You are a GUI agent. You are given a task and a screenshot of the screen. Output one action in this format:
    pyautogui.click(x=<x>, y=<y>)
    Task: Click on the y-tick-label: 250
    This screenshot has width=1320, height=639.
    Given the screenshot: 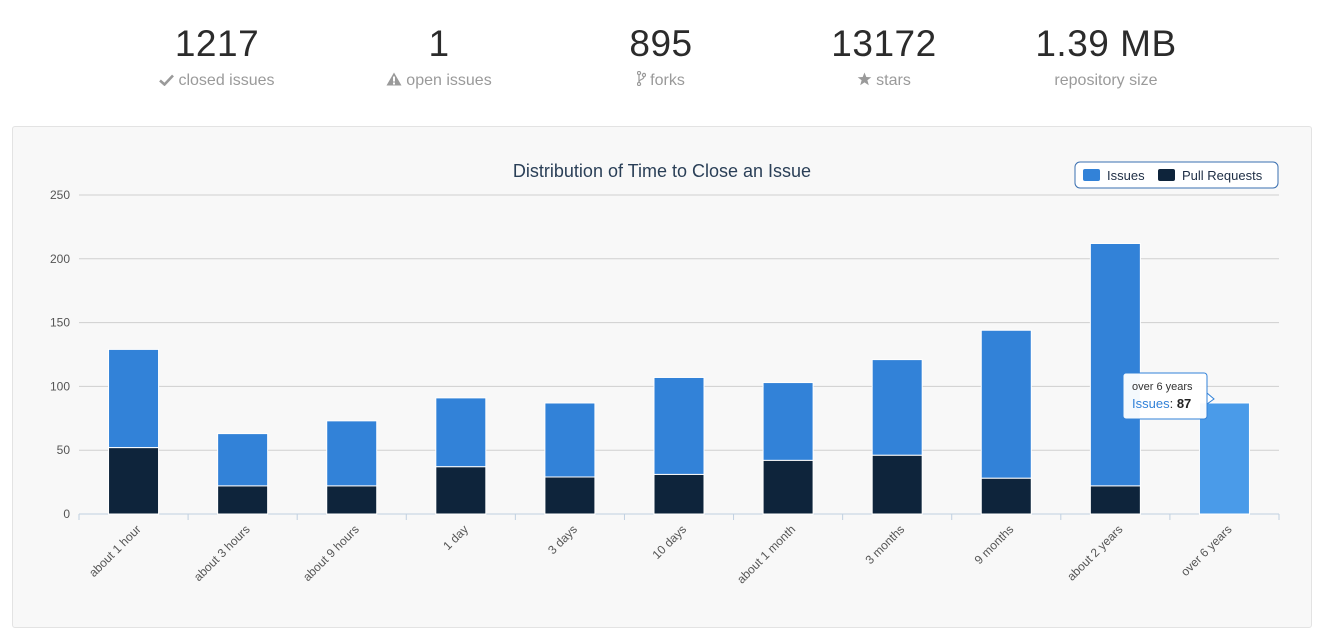 What is the action you would take?
    pyautogui.click(x=60, y=195)
    